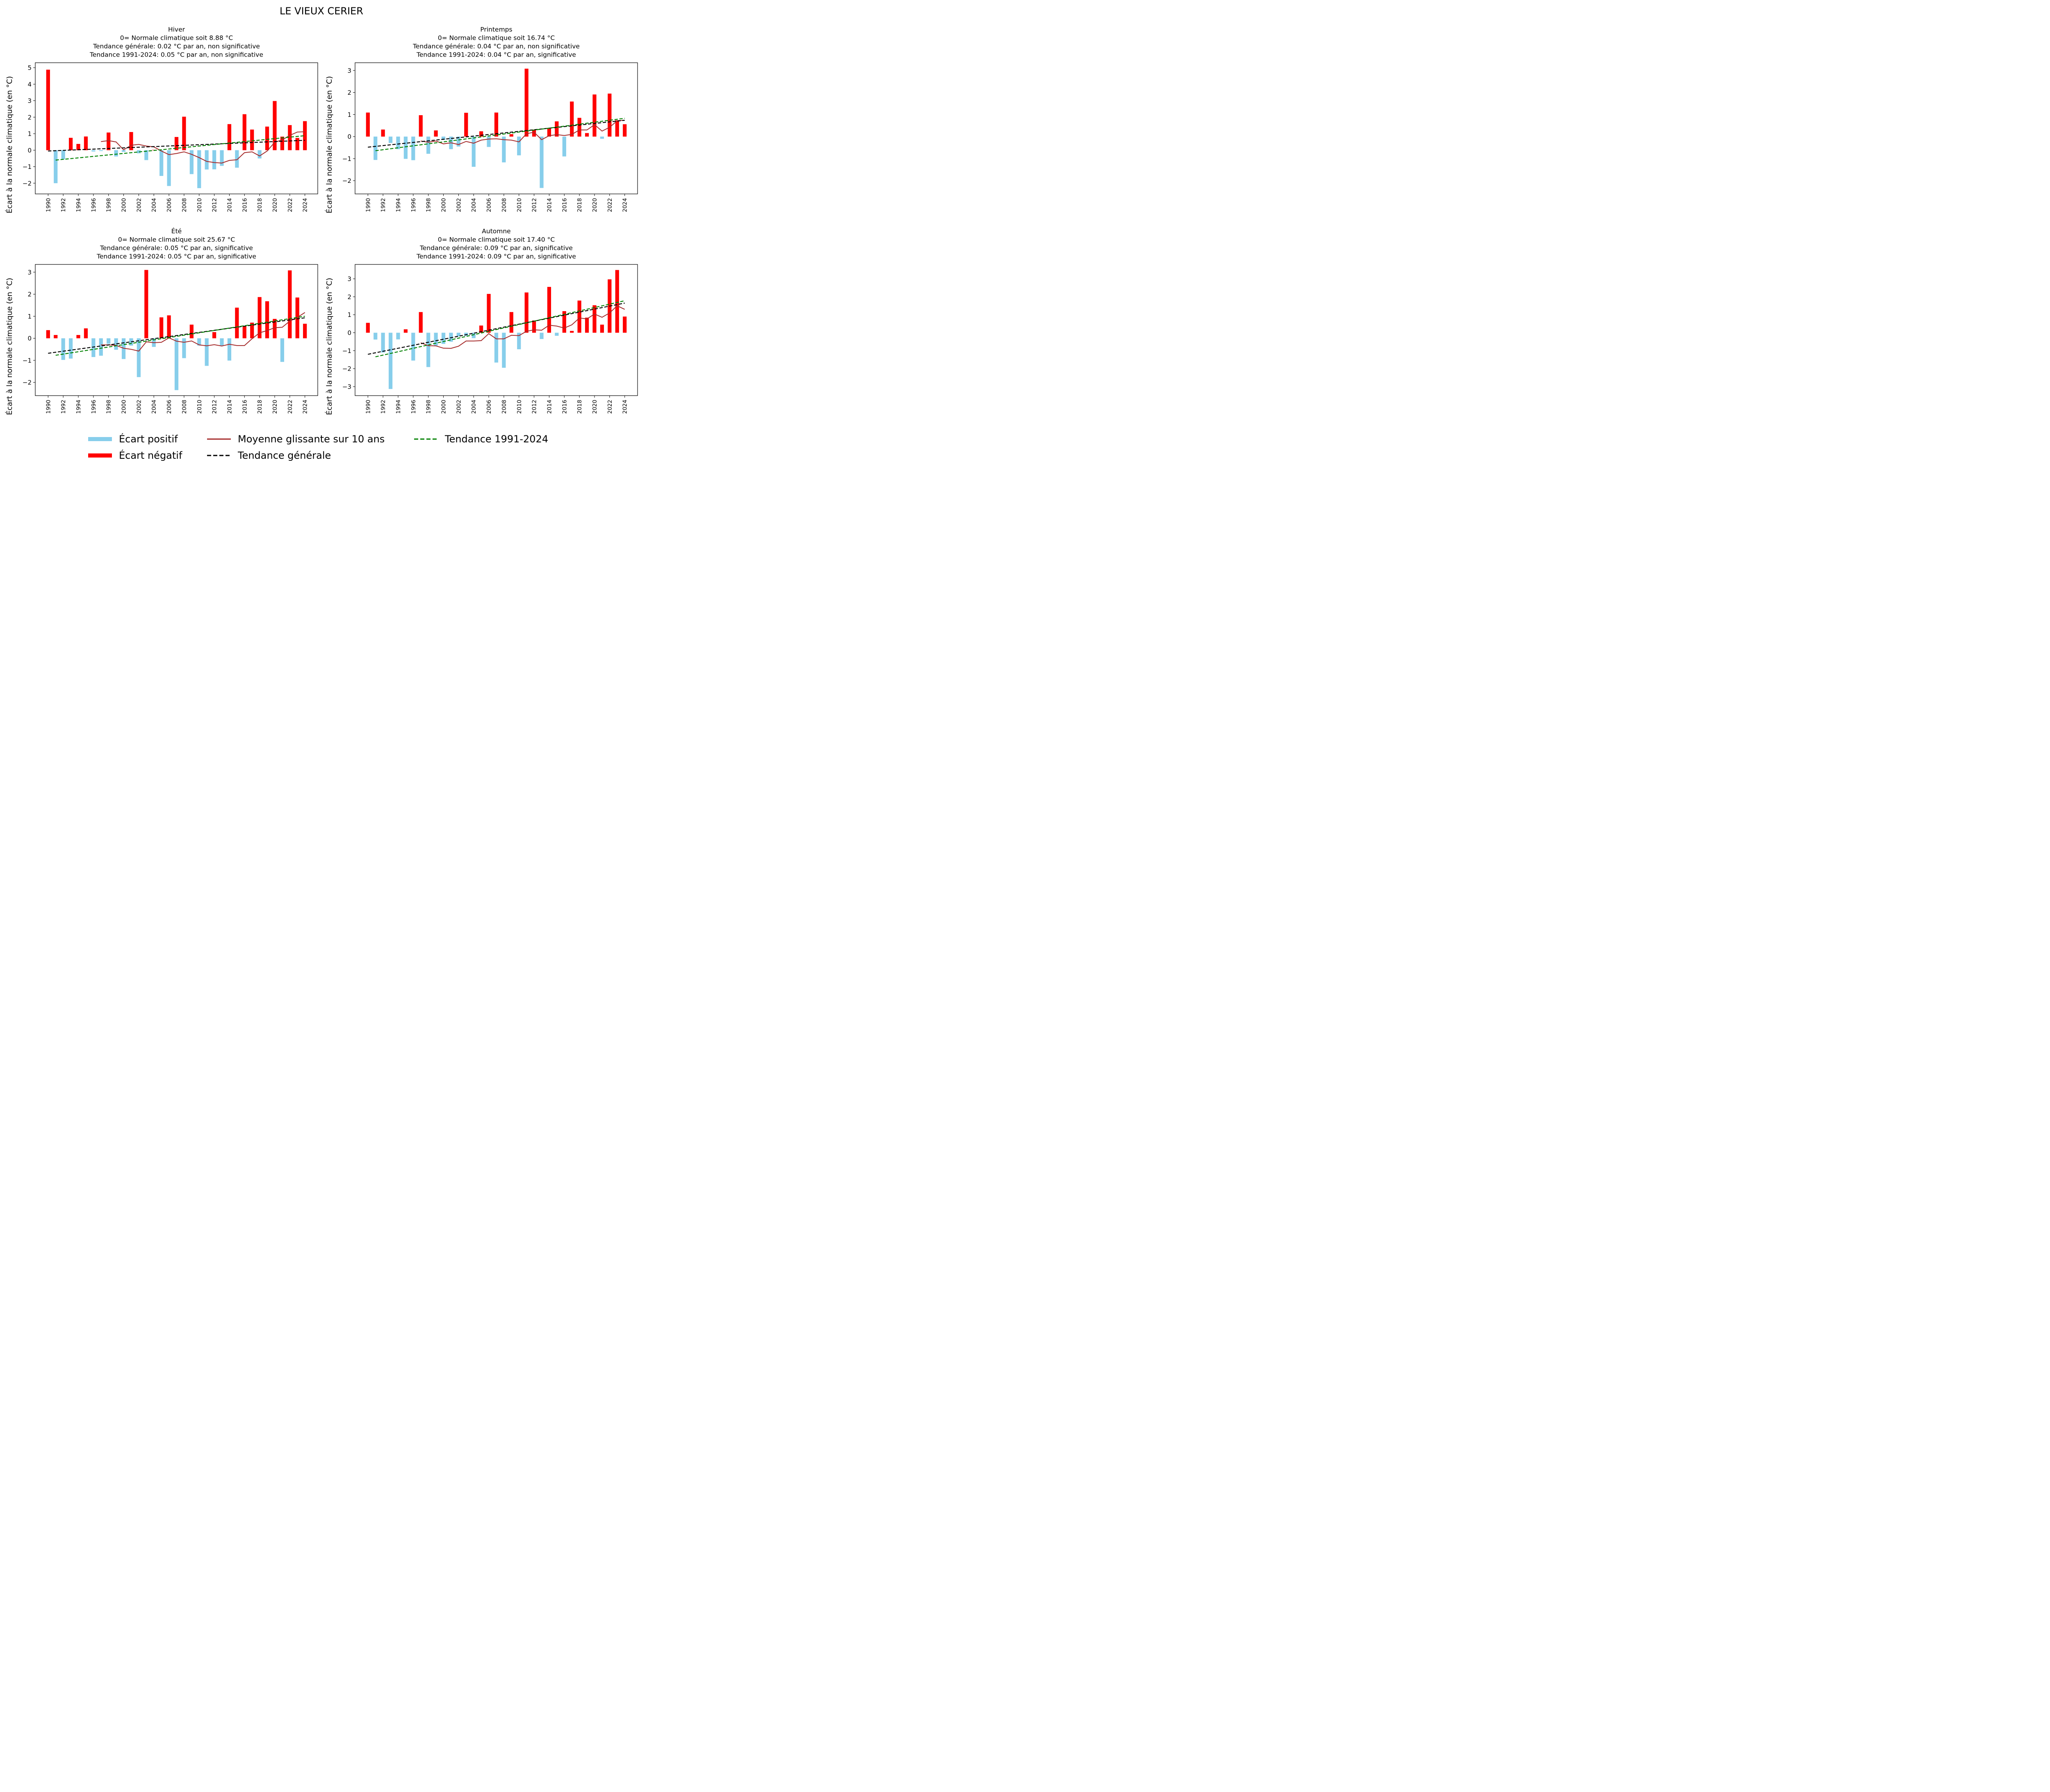  I want to click on y-tick-label: −3, so click(346, 387).